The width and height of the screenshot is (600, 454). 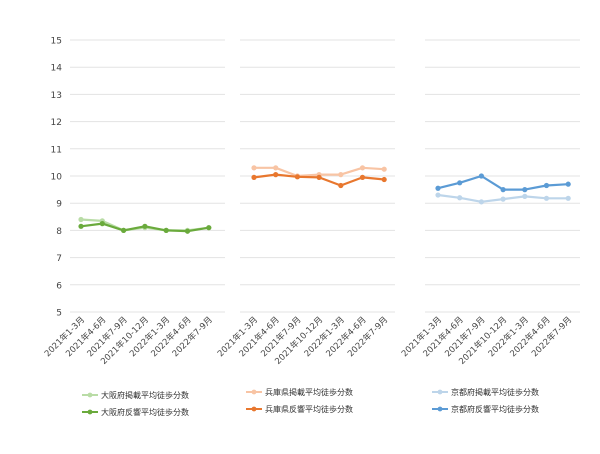 What do you see at coordinates (56, 123) in the screenshot?
I see `y-tick-label: 12` at bounding box center [56, 123].